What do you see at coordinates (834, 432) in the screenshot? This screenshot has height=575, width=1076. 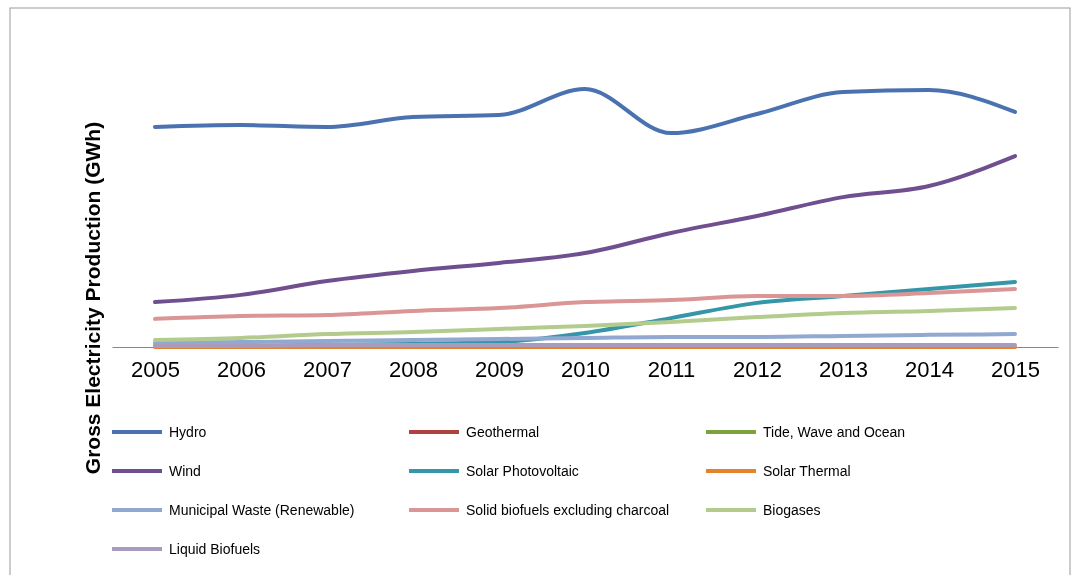 I see `legend-label: Tide, Wave and Ocean` at bounding box center [834, 432].